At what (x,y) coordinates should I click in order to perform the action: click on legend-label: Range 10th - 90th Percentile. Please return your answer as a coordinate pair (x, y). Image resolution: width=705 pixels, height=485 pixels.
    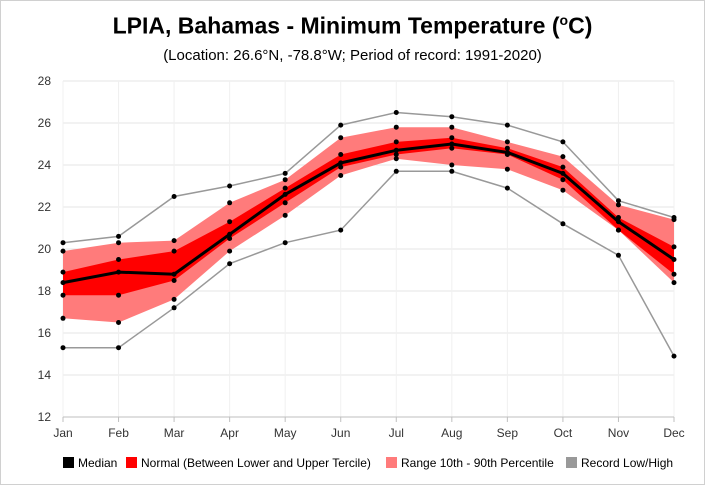
    Looking at the image, I should click on (477, 463).